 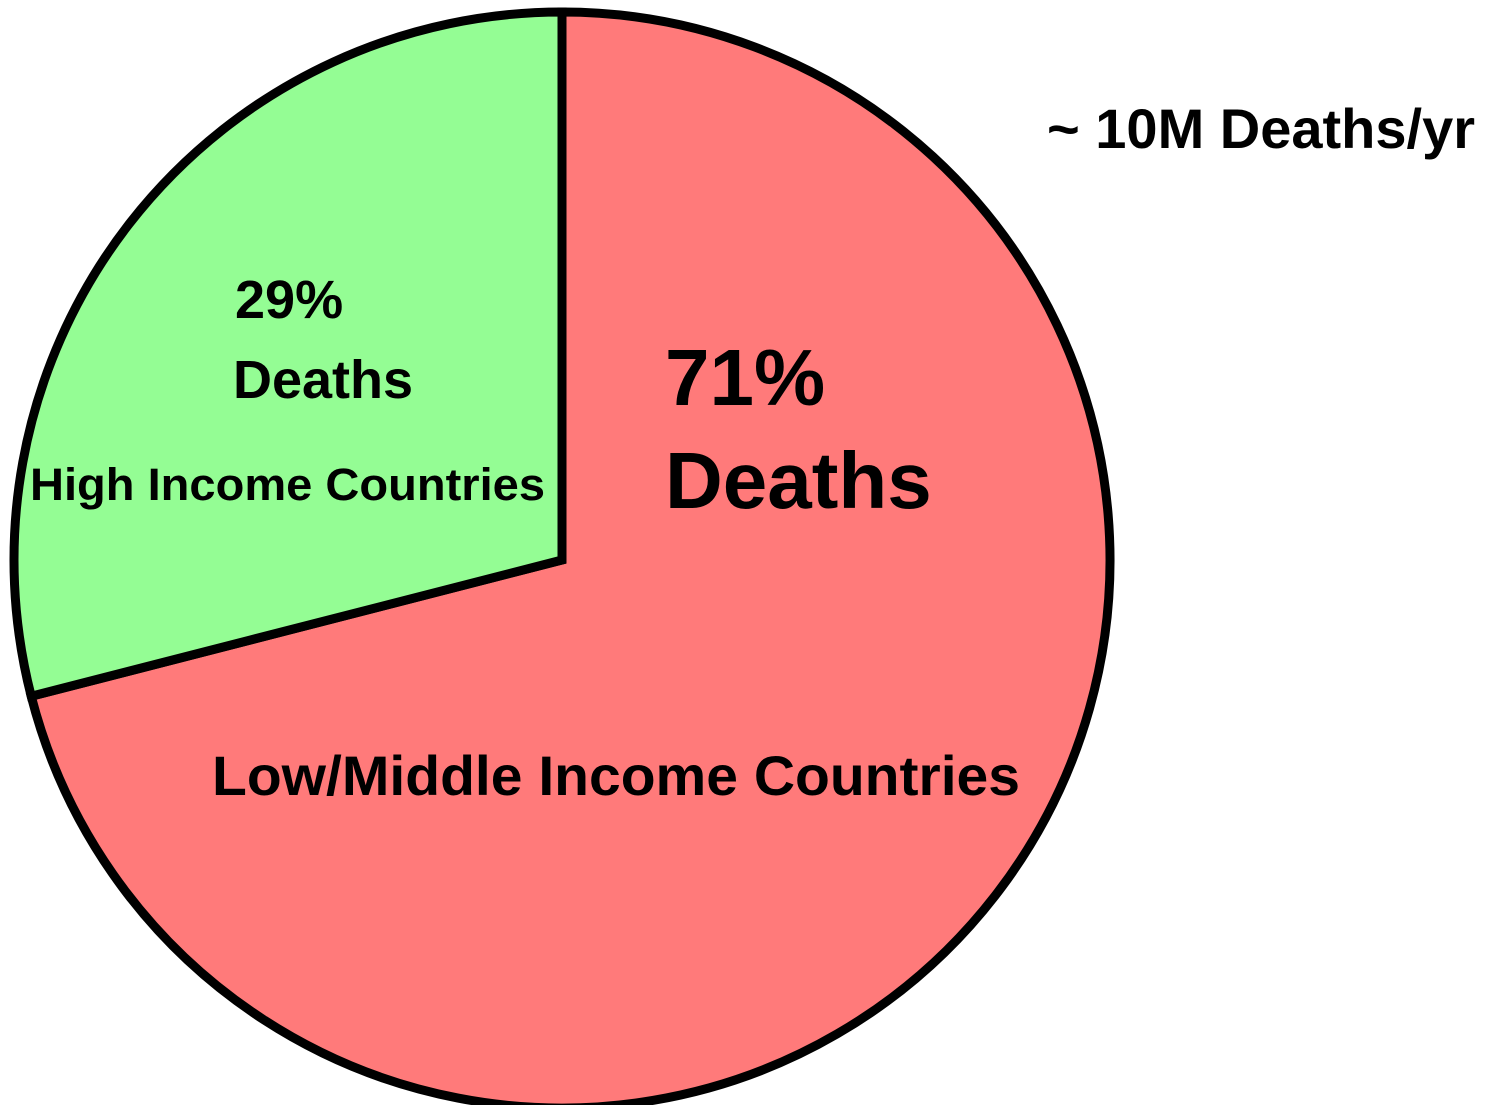 What do you see at coordinates (1261, 128) in the screenshot?
I see `annotation-total-deaths: ~ 10M Deaths/yr` at bounding box center [1261, 128].